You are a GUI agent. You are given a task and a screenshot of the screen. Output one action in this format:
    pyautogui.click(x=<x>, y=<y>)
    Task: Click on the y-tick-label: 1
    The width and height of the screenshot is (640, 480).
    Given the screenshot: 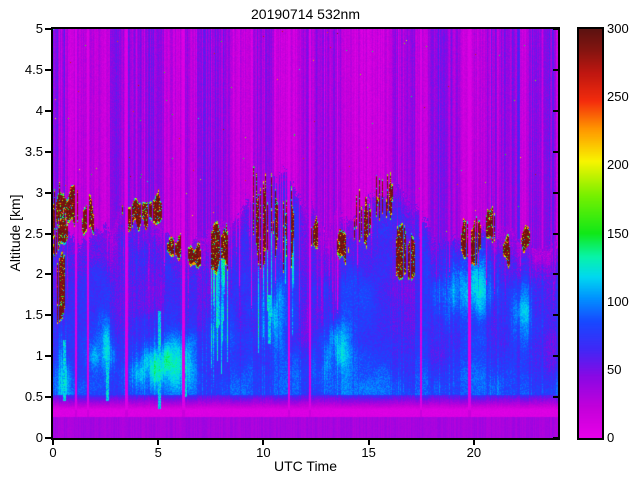 What is the action you would take?
    pyautogui.click(x=39, y=356)
    